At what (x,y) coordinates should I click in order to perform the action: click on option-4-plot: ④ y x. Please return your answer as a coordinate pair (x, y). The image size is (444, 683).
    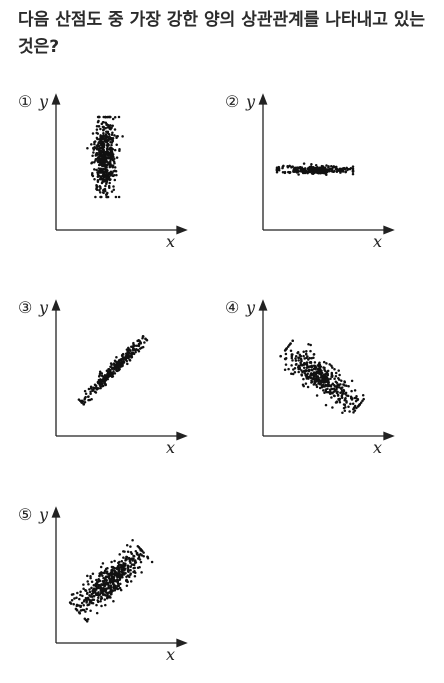
    Looking at the image, I should click on (312, 378).